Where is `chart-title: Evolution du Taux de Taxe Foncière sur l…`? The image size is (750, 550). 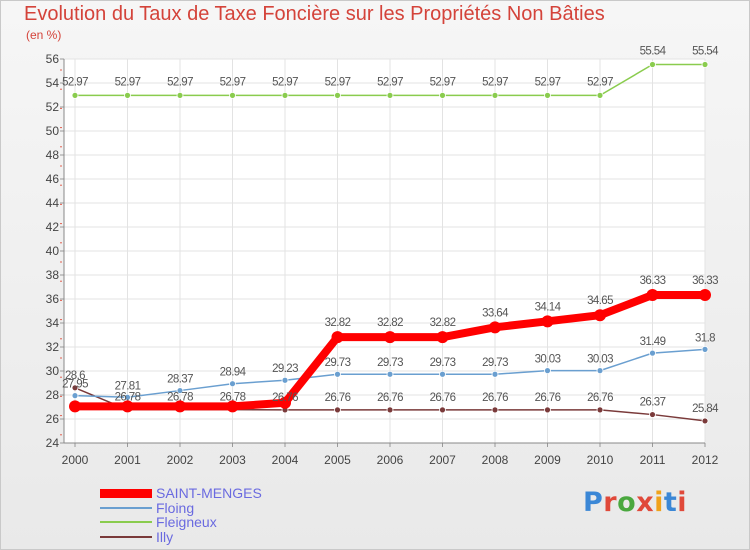 chart-title: Evolution du Taux de Taxe Foncière sur l… is located at coordinates (314, 14).